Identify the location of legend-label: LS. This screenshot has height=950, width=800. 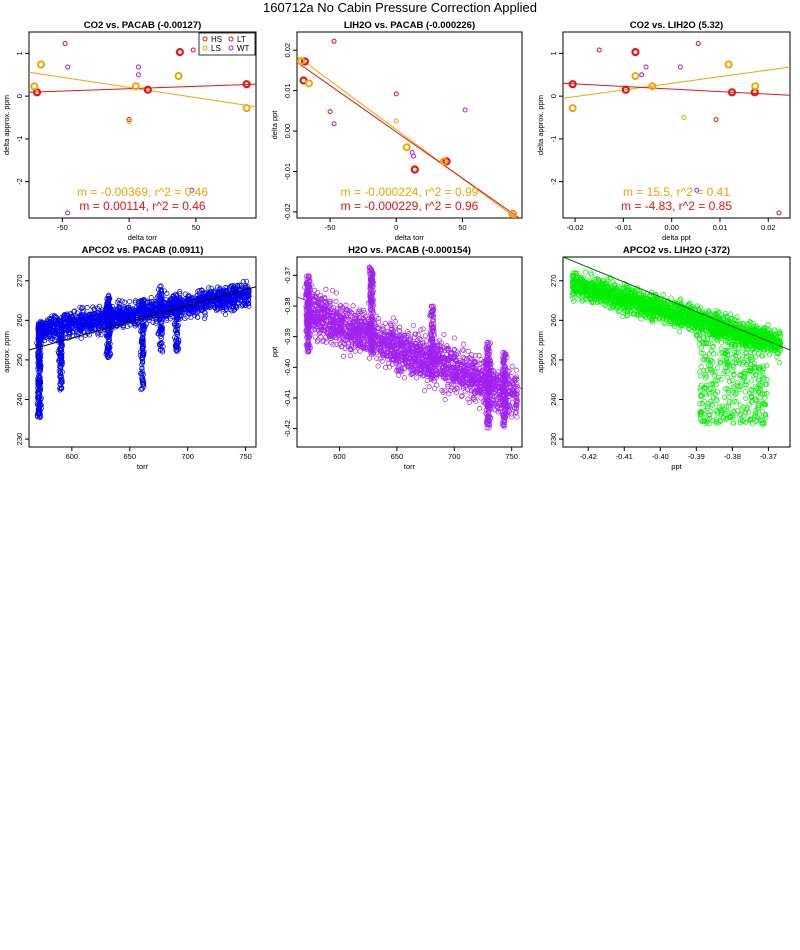
(216, 48).